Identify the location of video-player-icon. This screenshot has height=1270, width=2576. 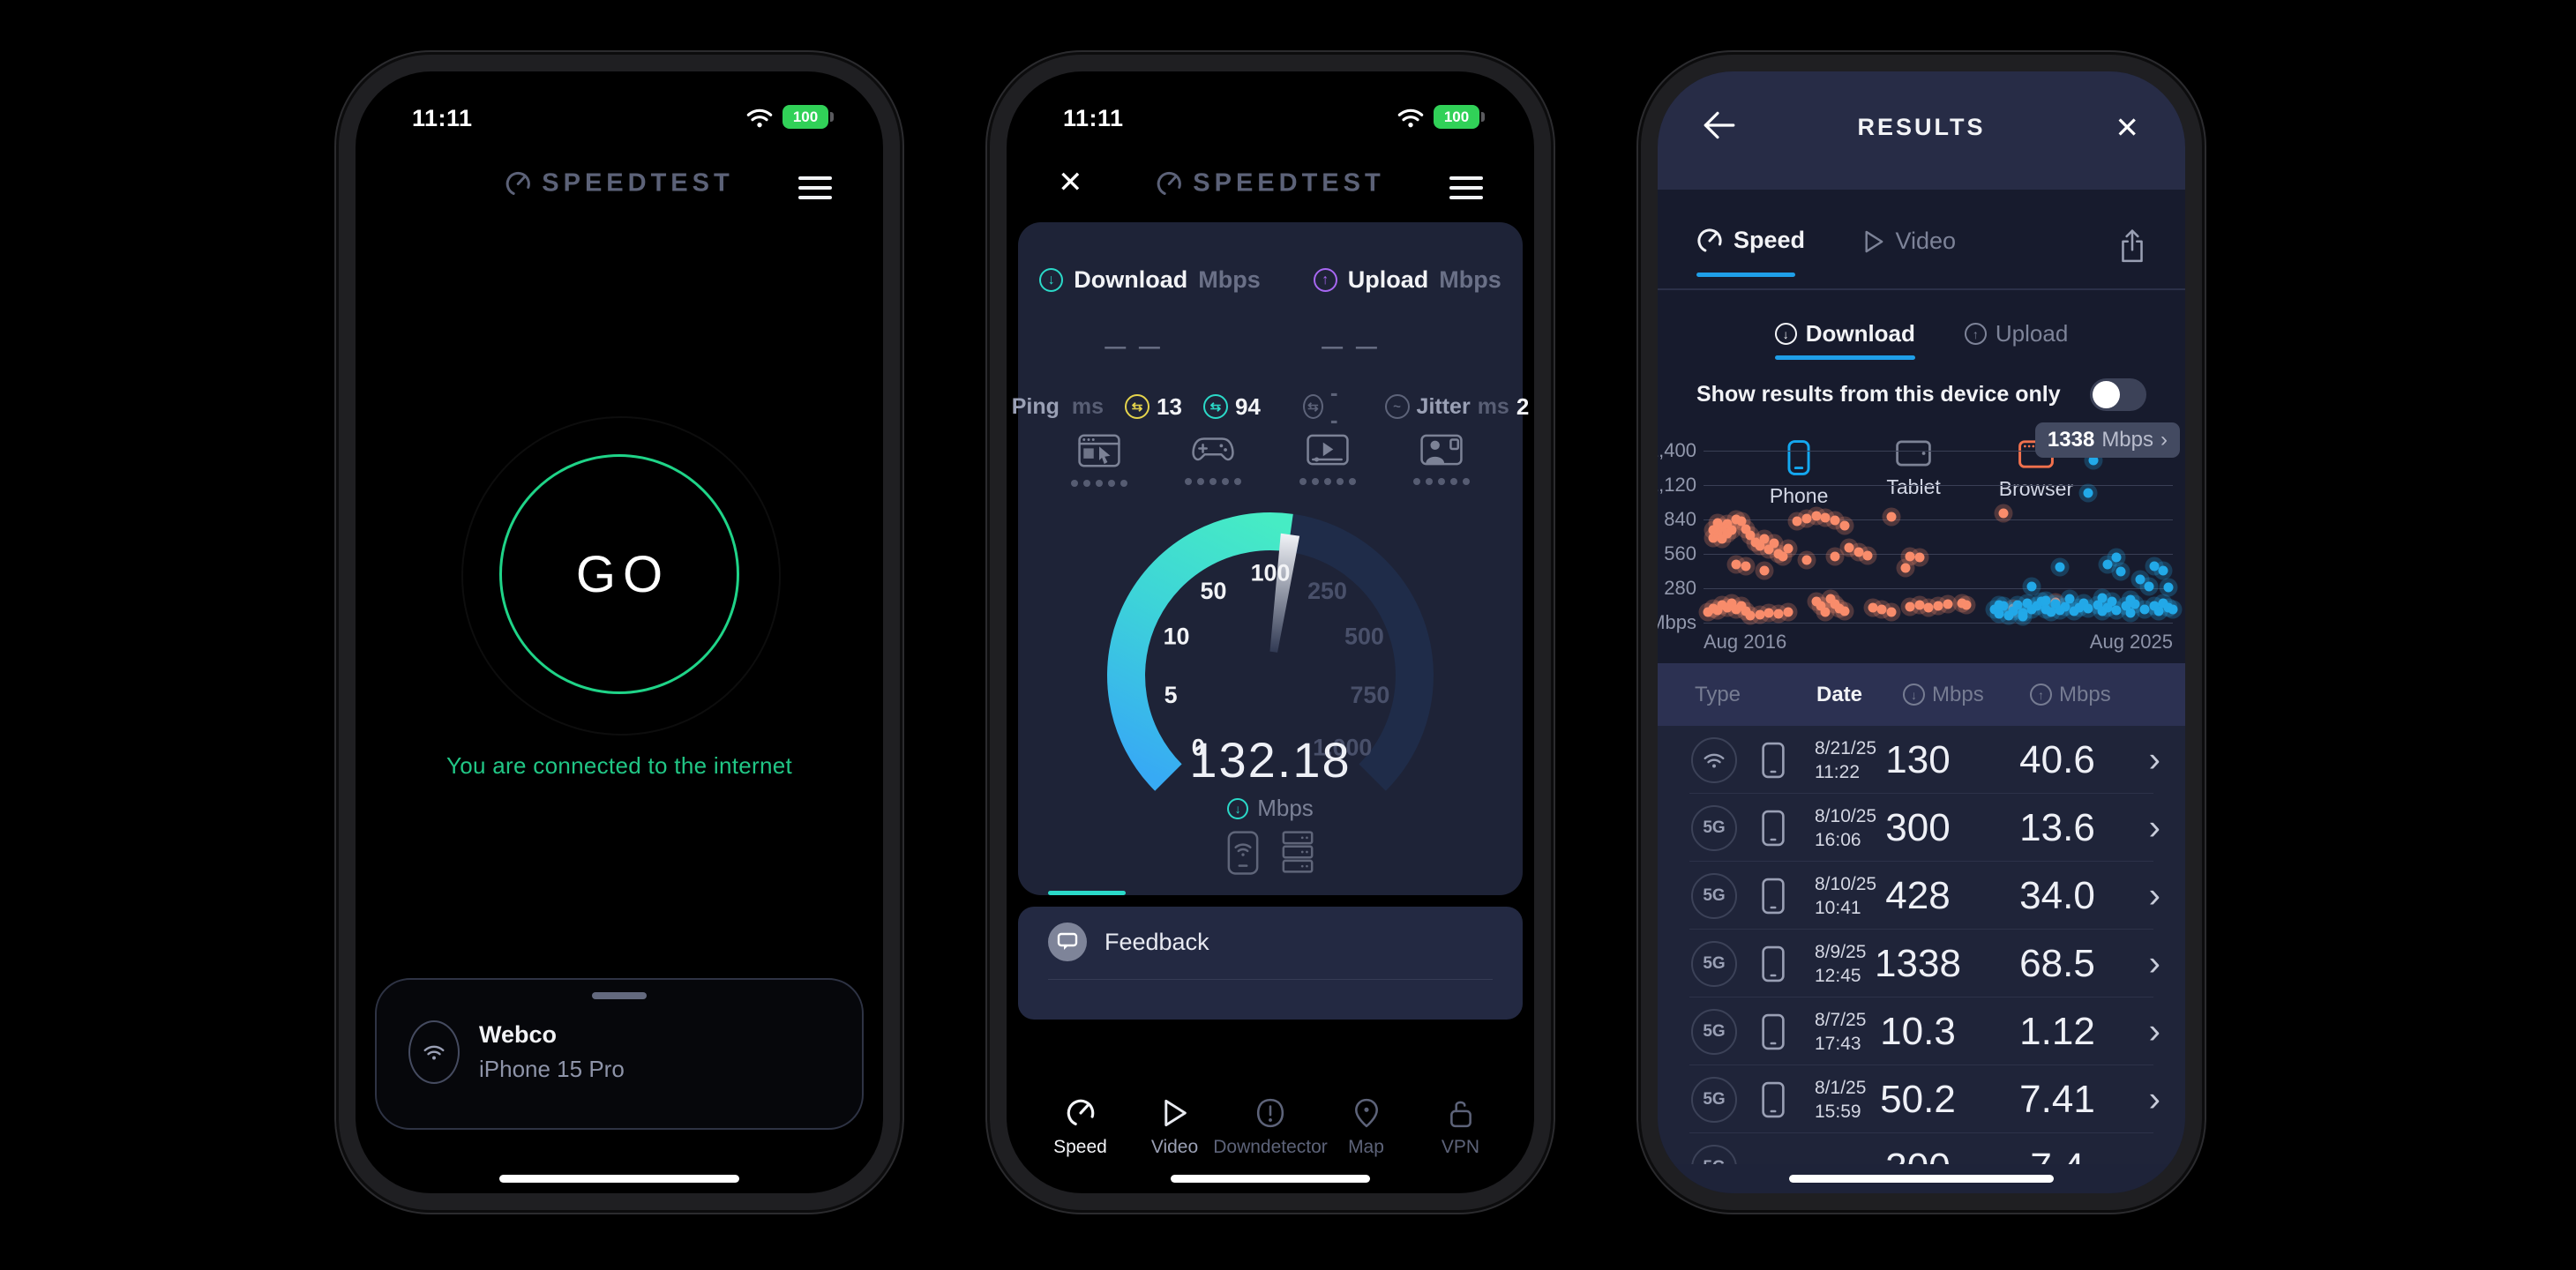
(1328, 450).